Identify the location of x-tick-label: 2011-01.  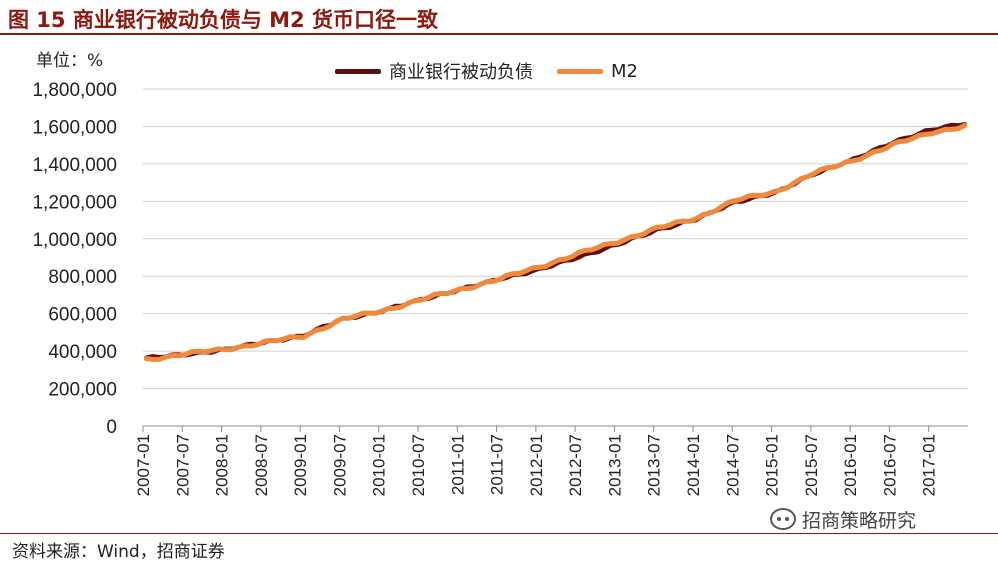
(457, 464).